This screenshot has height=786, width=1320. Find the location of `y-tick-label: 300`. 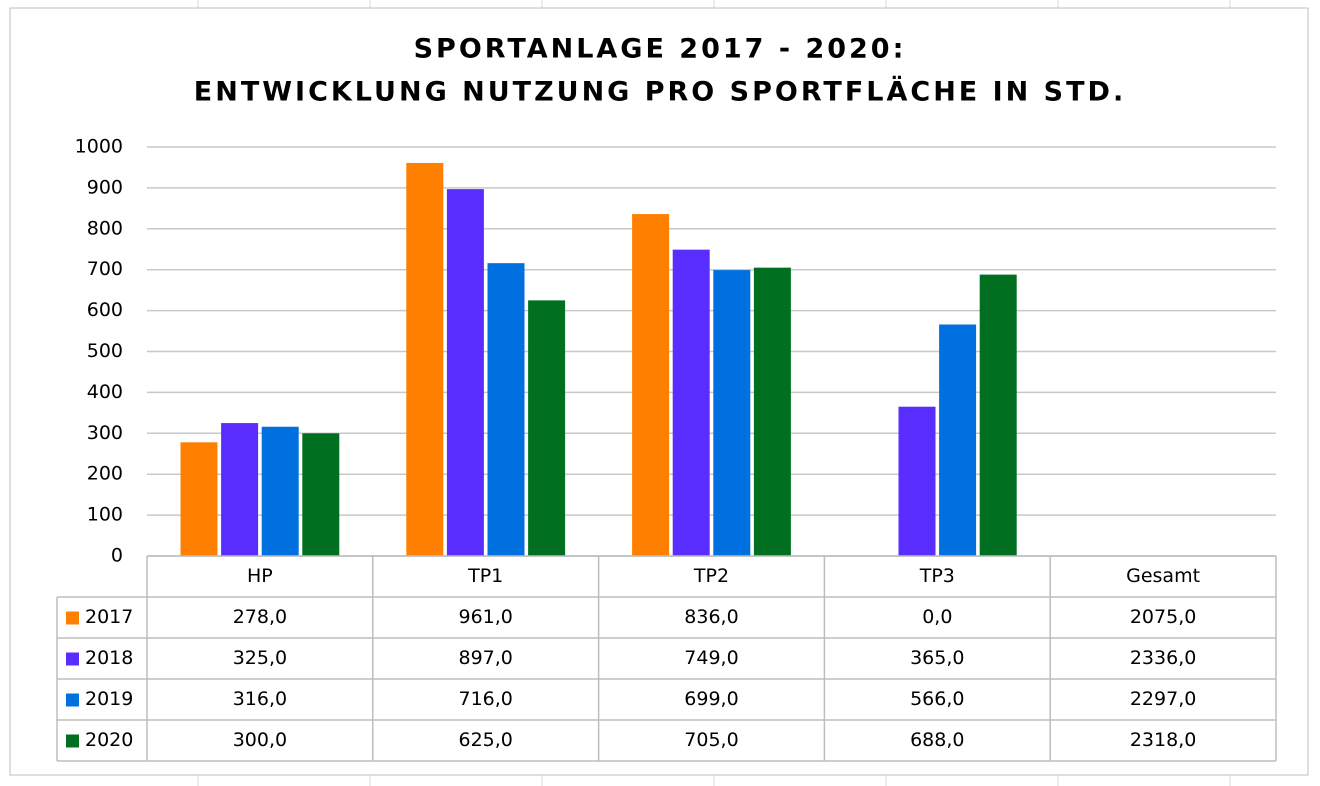

y-tick-label: 300 is located at coordinates (105, 433).